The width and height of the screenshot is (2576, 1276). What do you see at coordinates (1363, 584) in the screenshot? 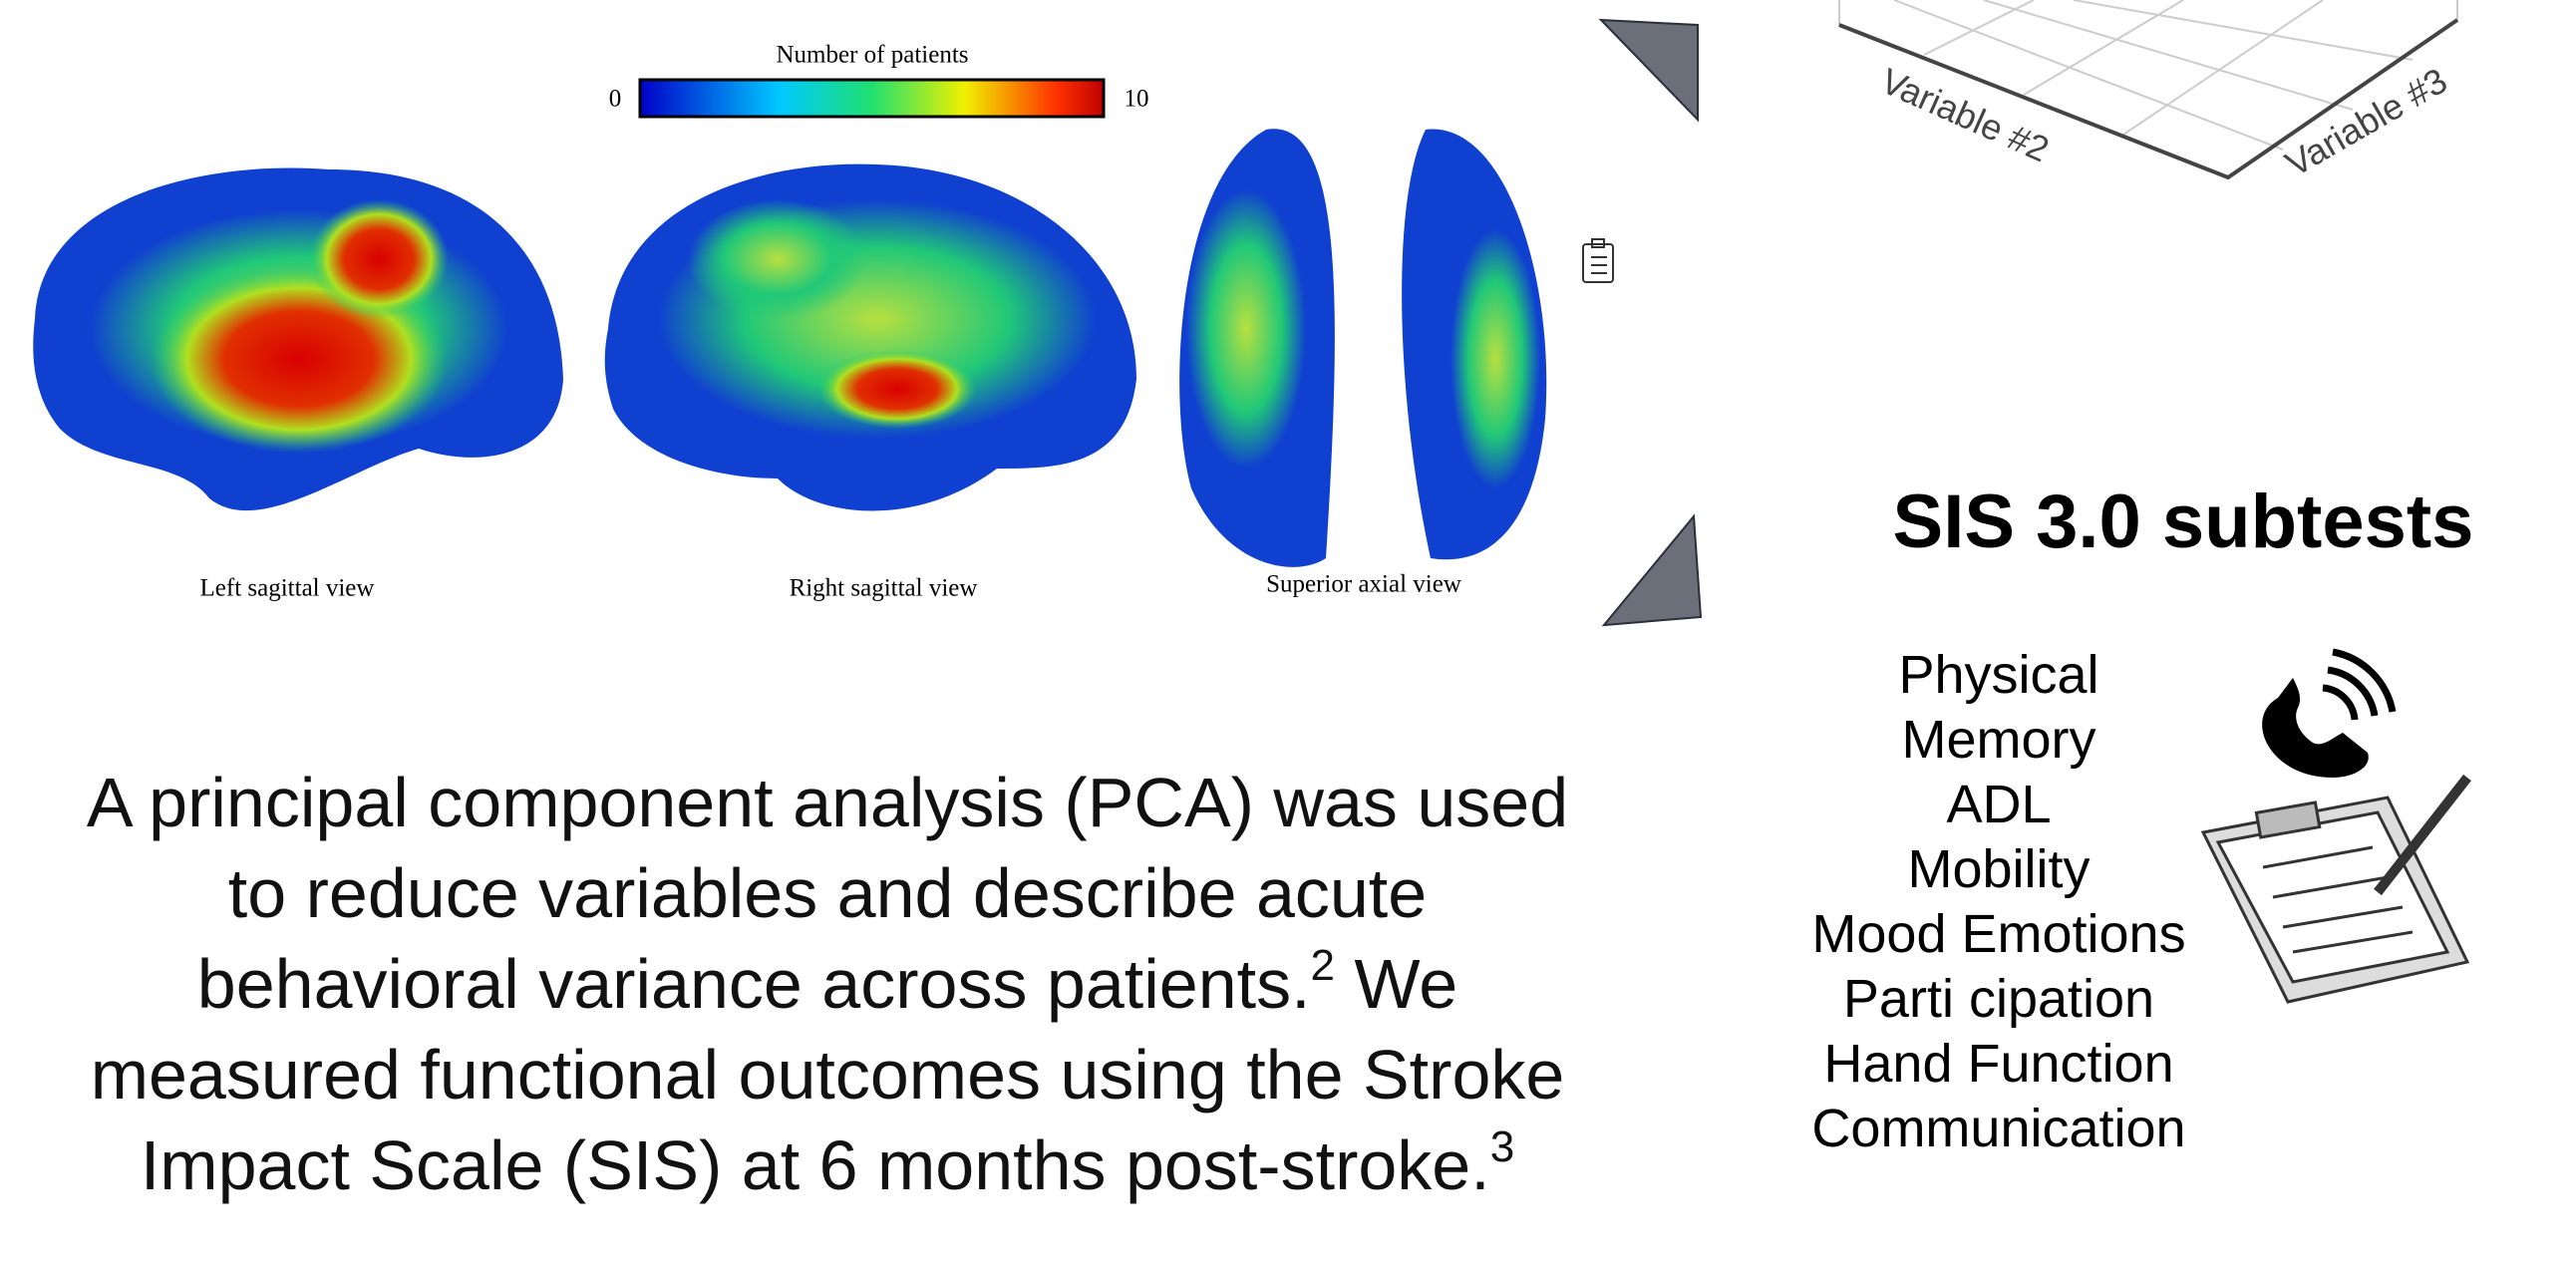
I see `view-label: Superior axial view` at bounding box center [1363, 584].